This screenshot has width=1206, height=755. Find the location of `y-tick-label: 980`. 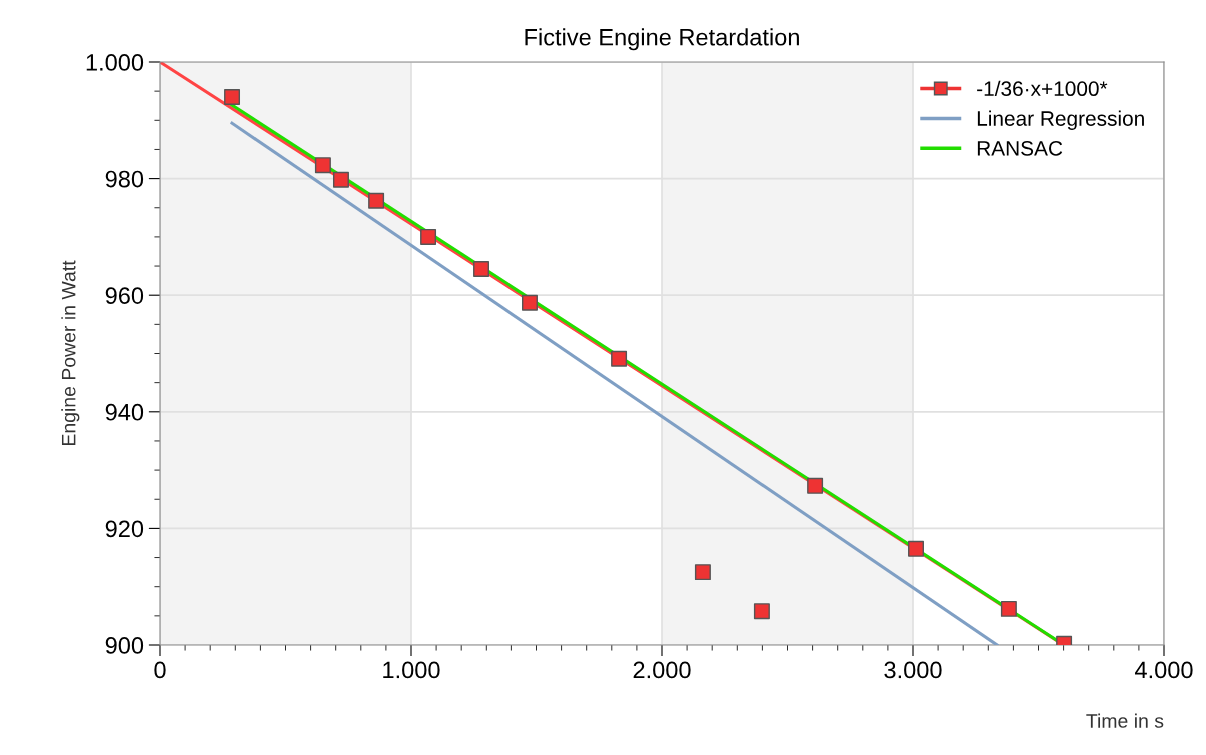

y-tick-label: 980 is located at coordinates (124, 179).